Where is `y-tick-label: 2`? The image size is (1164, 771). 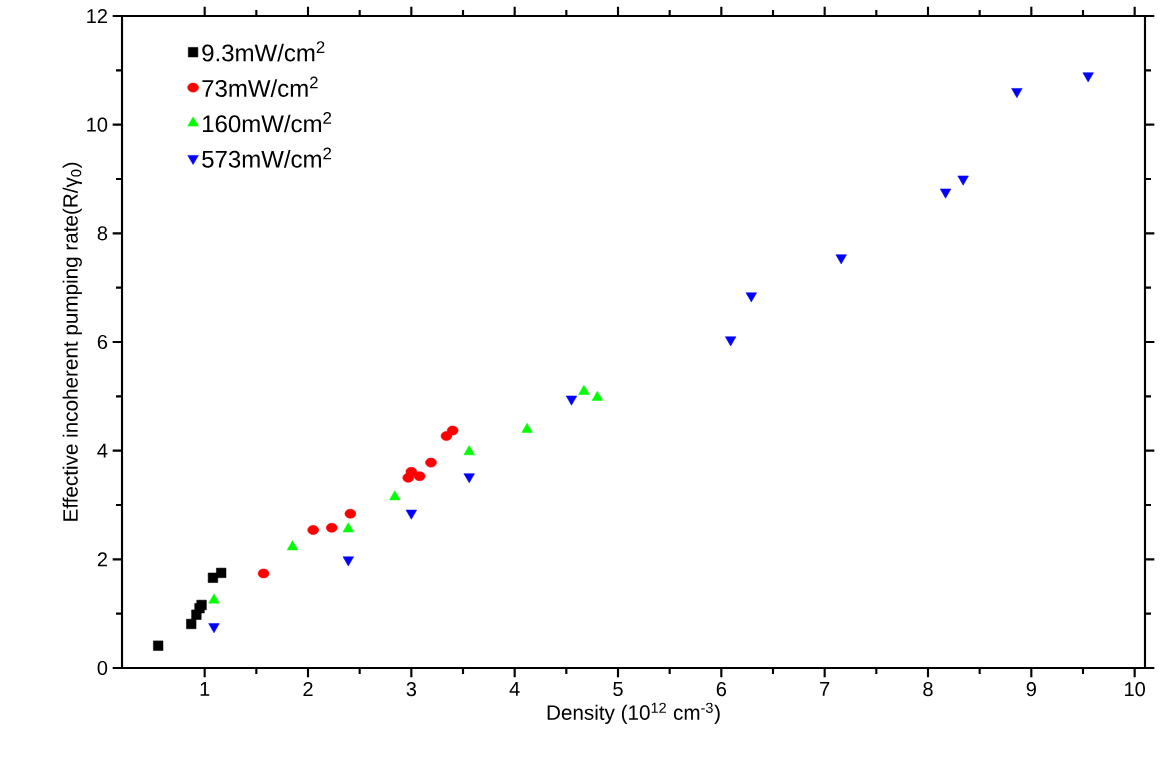
y-tick-label: 2 is located at coordinates (102, 559).